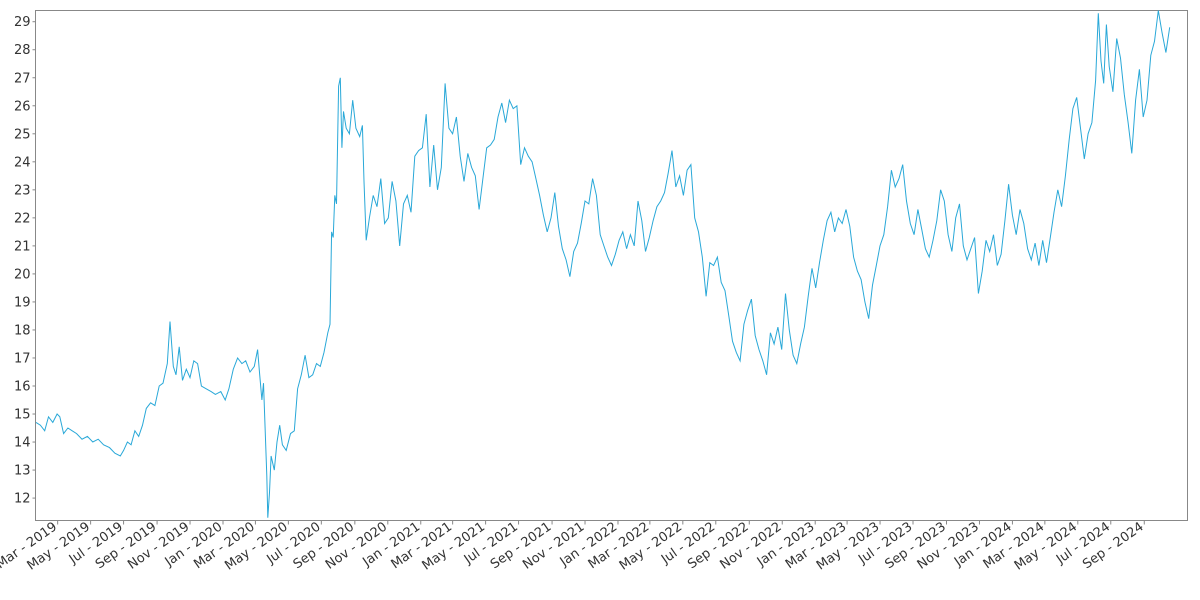 This screenshot has width=1200, height=600. Describe the element at coordinates (22, 499) in the screenshot. I see `y-tick-label: 12` at that location.